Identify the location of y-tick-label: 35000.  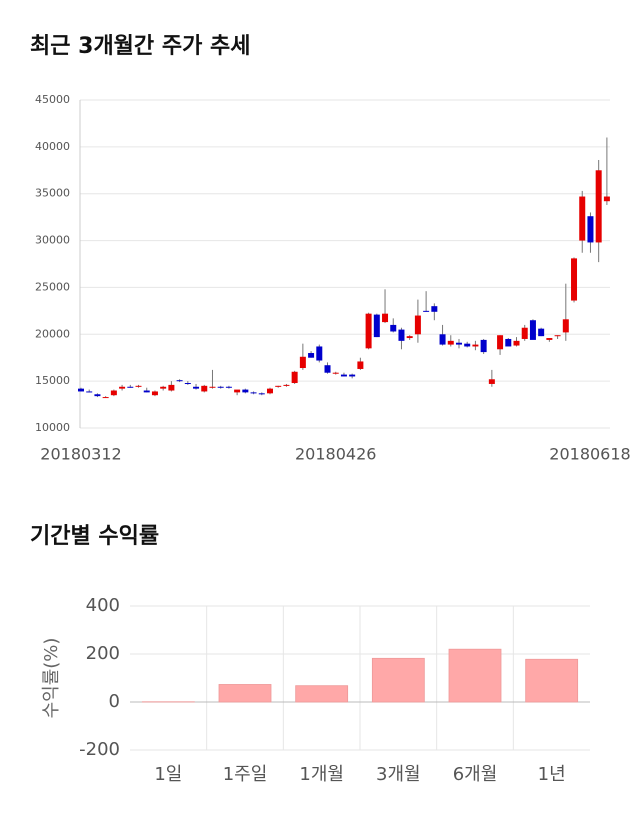
(52, 193).